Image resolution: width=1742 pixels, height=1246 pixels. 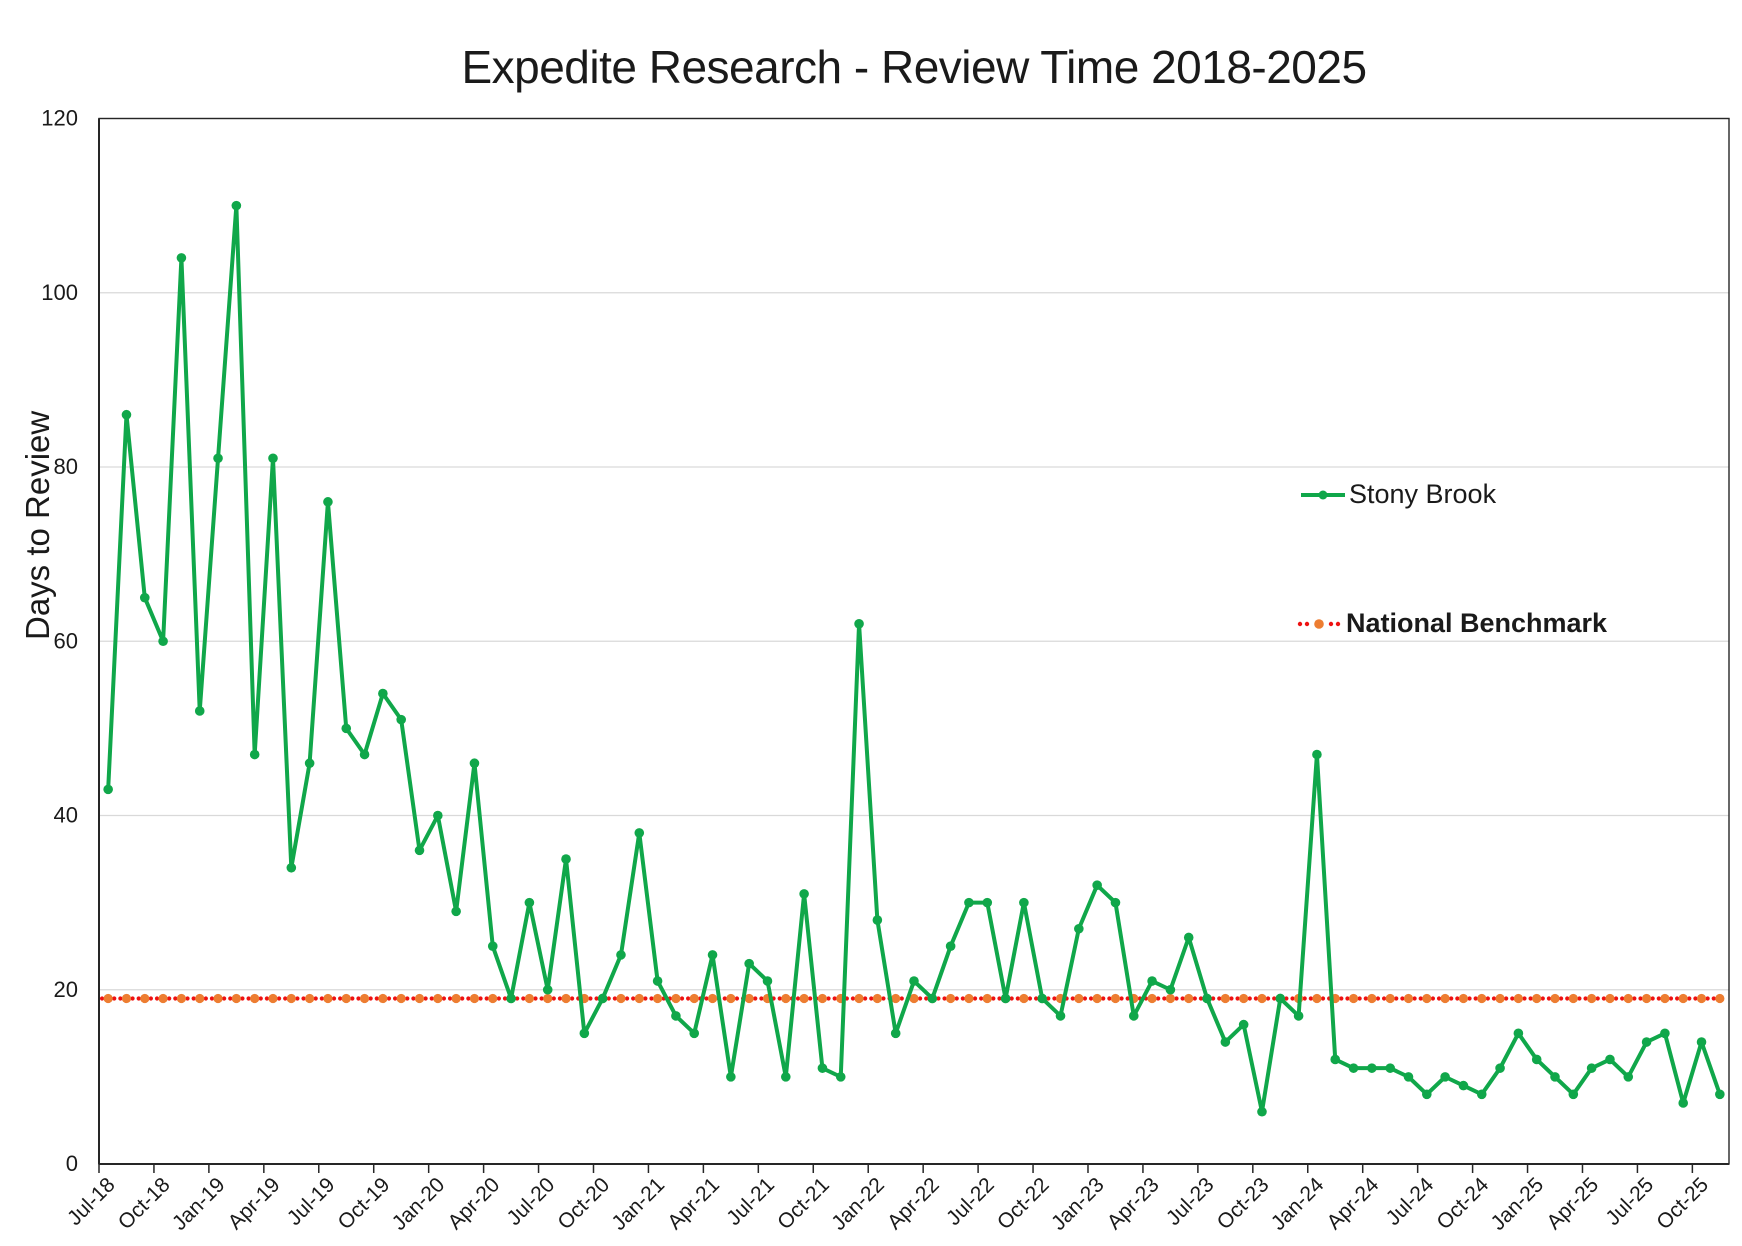 I want to click on benchmark-dotted-line-icon, so click(x=1319, y=623).